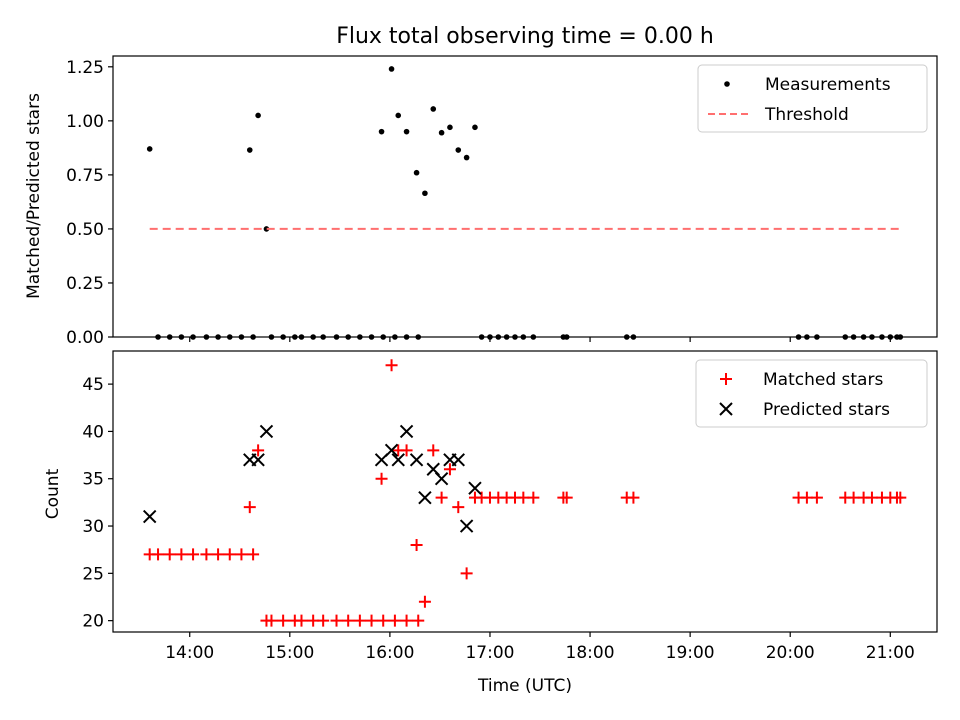  Describe the element at coordinates (93, 574) in the screenshot. I see `y-tick-label: 25` at that location.